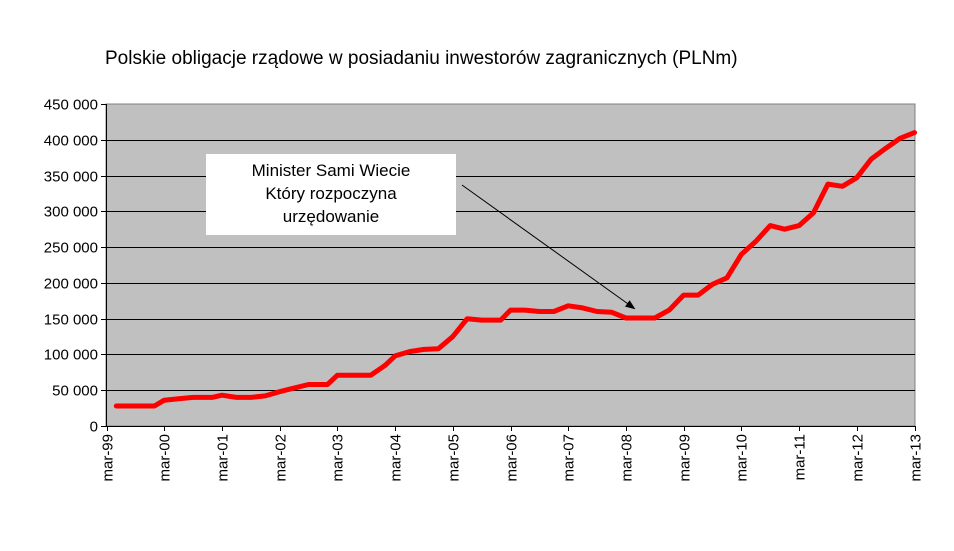 Image resolution: width=954 pixels, height=551 pixels. Describe the element at coordinates (331, 216) in the screenshot. I see `annotation-line: urzędowanie` at that location.